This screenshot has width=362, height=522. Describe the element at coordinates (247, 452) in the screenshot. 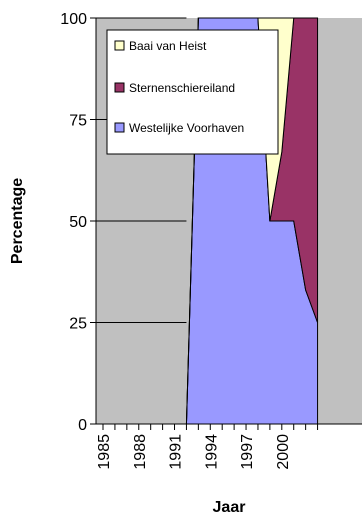

I see `x-tick-label-1997: 1997` at that location.